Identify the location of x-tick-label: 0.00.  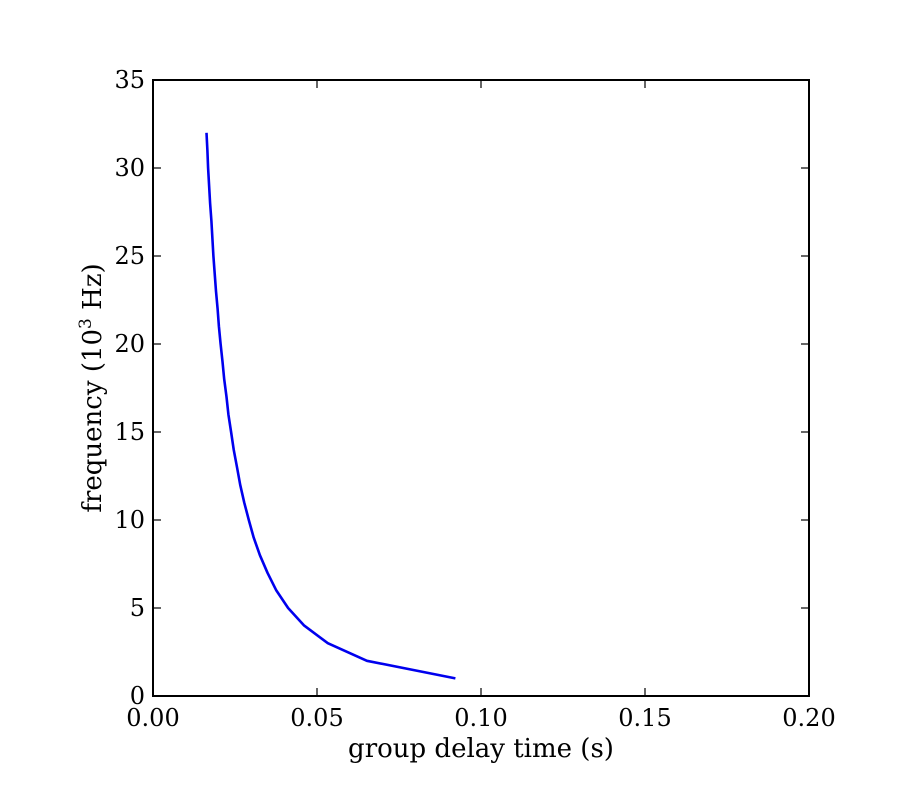
(152, 718).